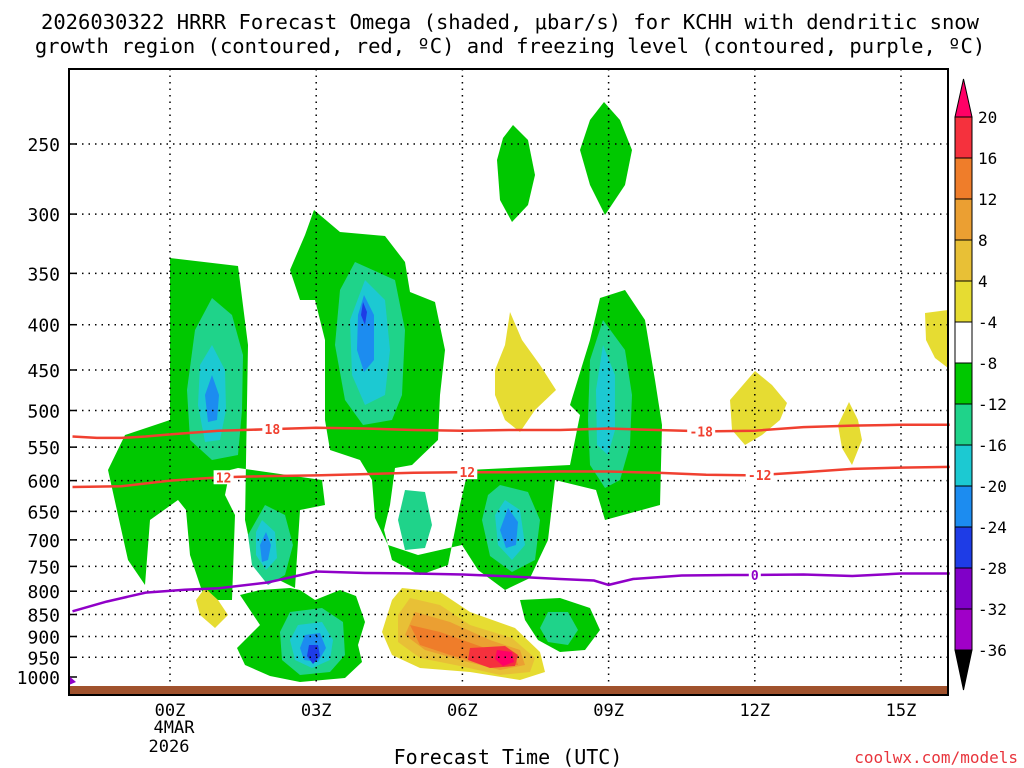  Describe the element at coordinates (43, 371) in the screenshot. I see `y-tick-label-450: 450` at that location.